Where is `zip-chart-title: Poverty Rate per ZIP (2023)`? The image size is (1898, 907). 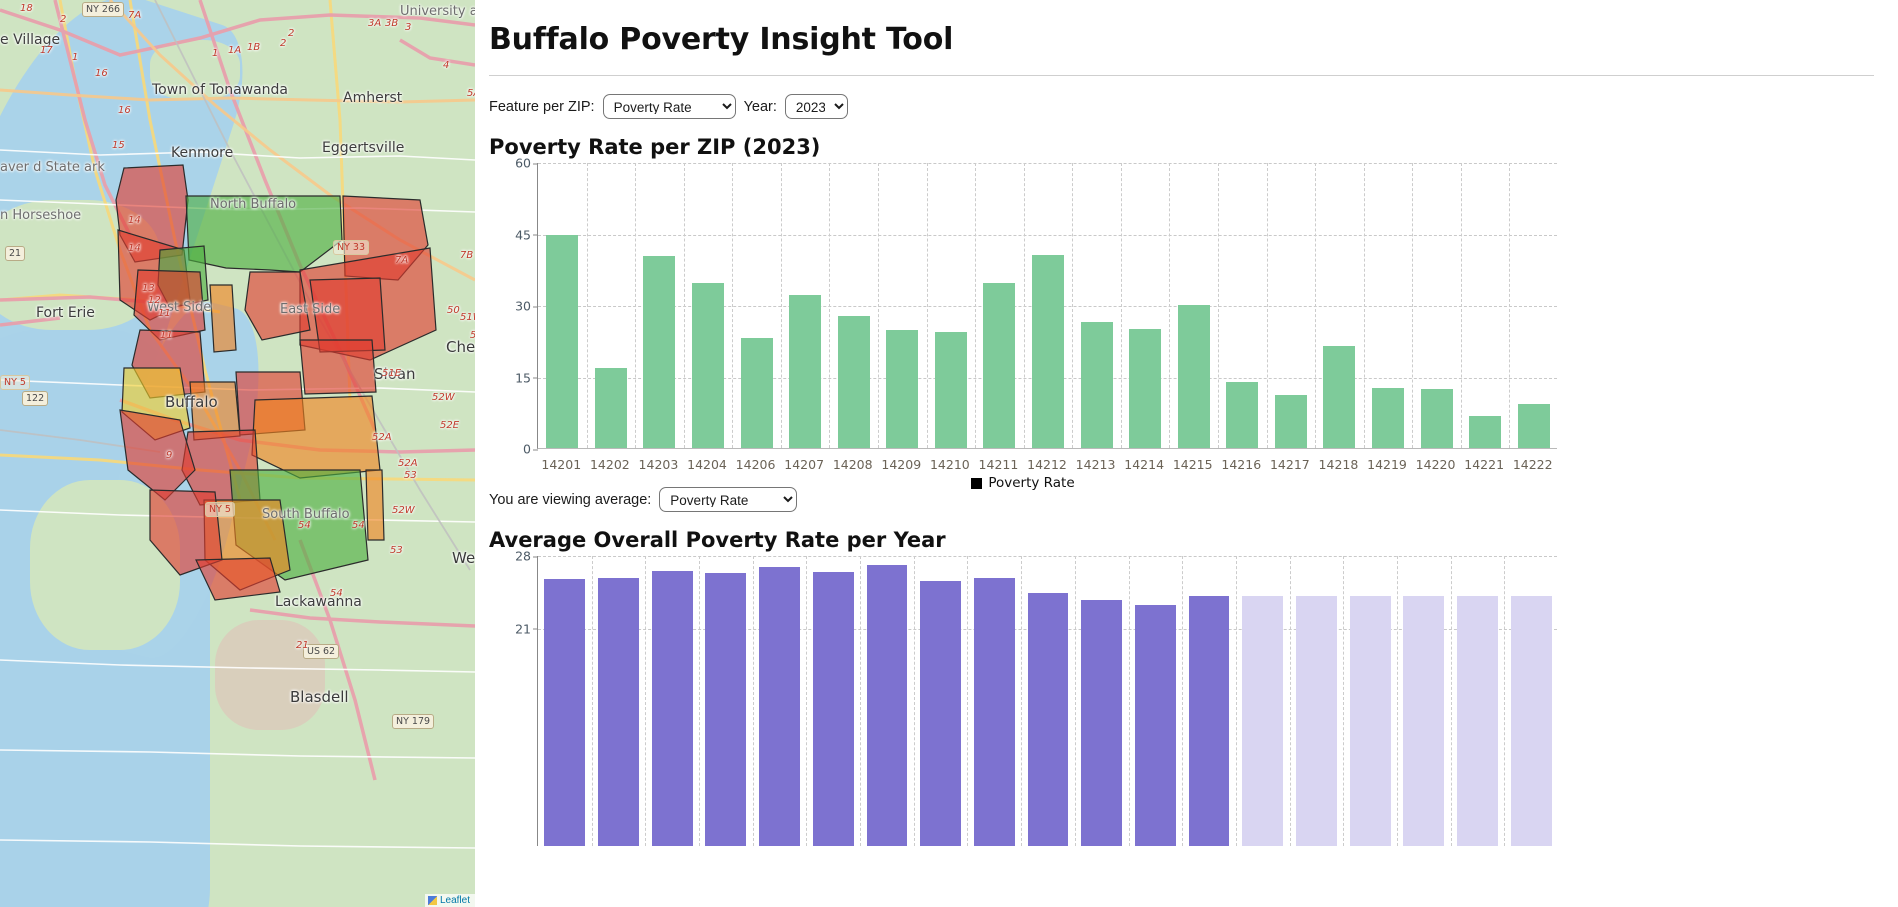
zip-chart-title: Poverty Rate per ZIP (2023) is located at coordinates (655, 147).